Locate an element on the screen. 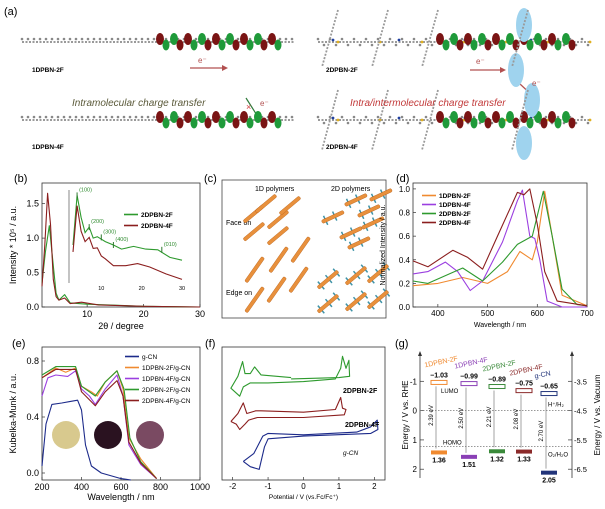 This screenshot has height=509, width=605. y-tick-label: 0.2 is located at coordinates (405, 283).